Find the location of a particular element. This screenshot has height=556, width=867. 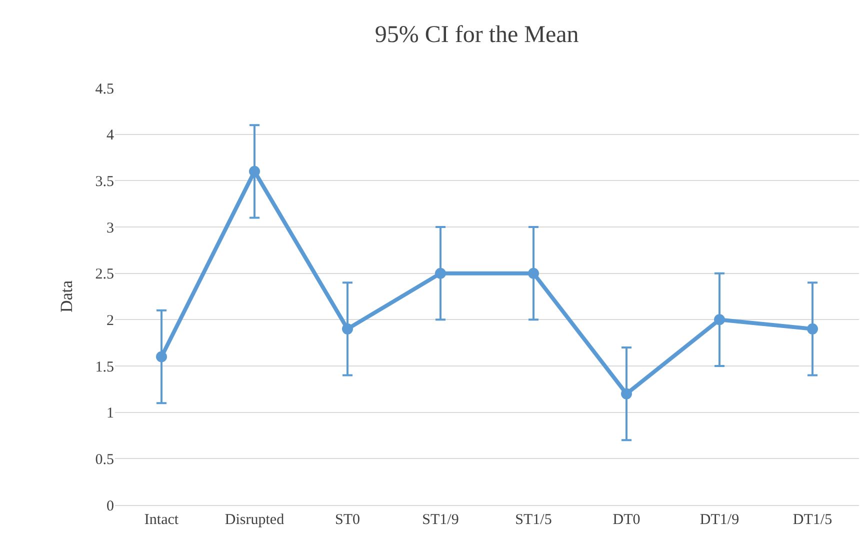

y-tick-label: 4.5 is located at coordinates (104, 89).